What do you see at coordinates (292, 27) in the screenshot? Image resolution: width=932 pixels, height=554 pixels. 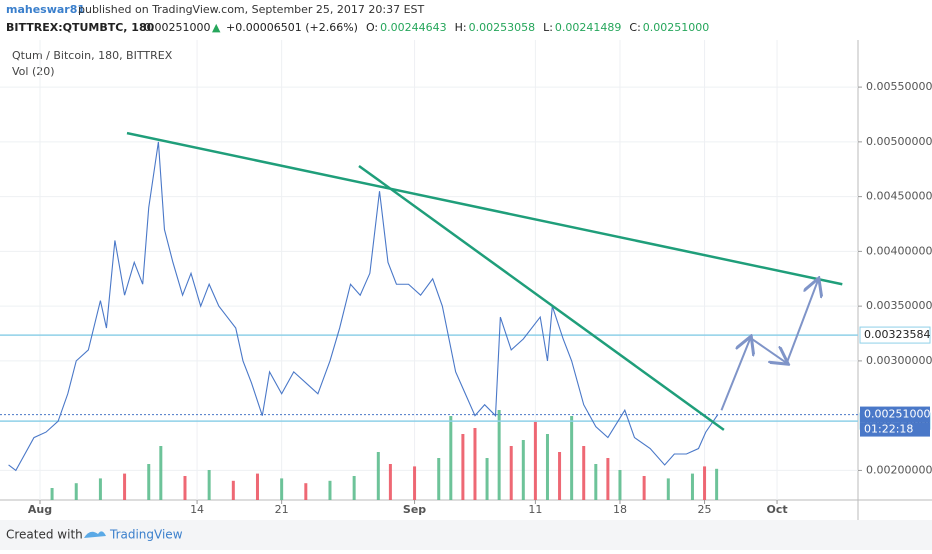 I see `change: +0.00006501 (+2.66%)` at bounding box center [292, 27].